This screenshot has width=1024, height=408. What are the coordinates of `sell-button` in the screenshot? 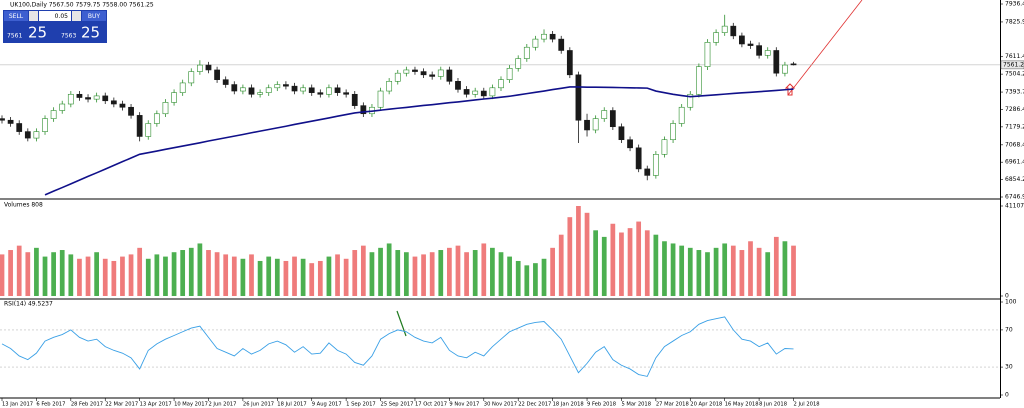 It's located at (16, 16).